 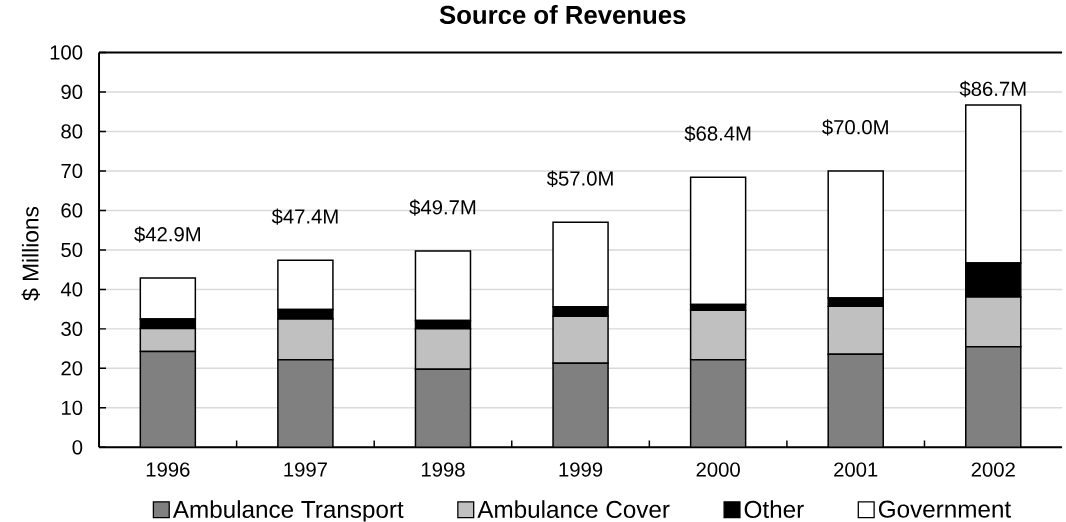 I want to click on y-tick-label: 10, so click(x=72, y=408).